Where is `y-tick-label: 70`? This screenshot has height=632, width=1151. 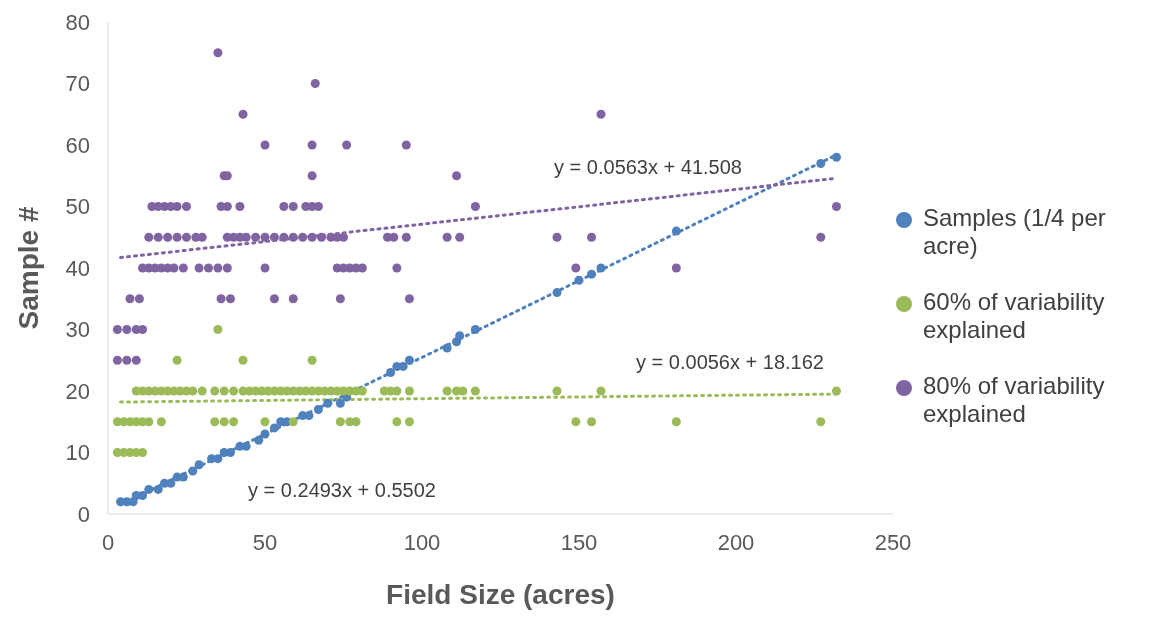
y-tick-label: 70 is located at coordinates (77, 84).